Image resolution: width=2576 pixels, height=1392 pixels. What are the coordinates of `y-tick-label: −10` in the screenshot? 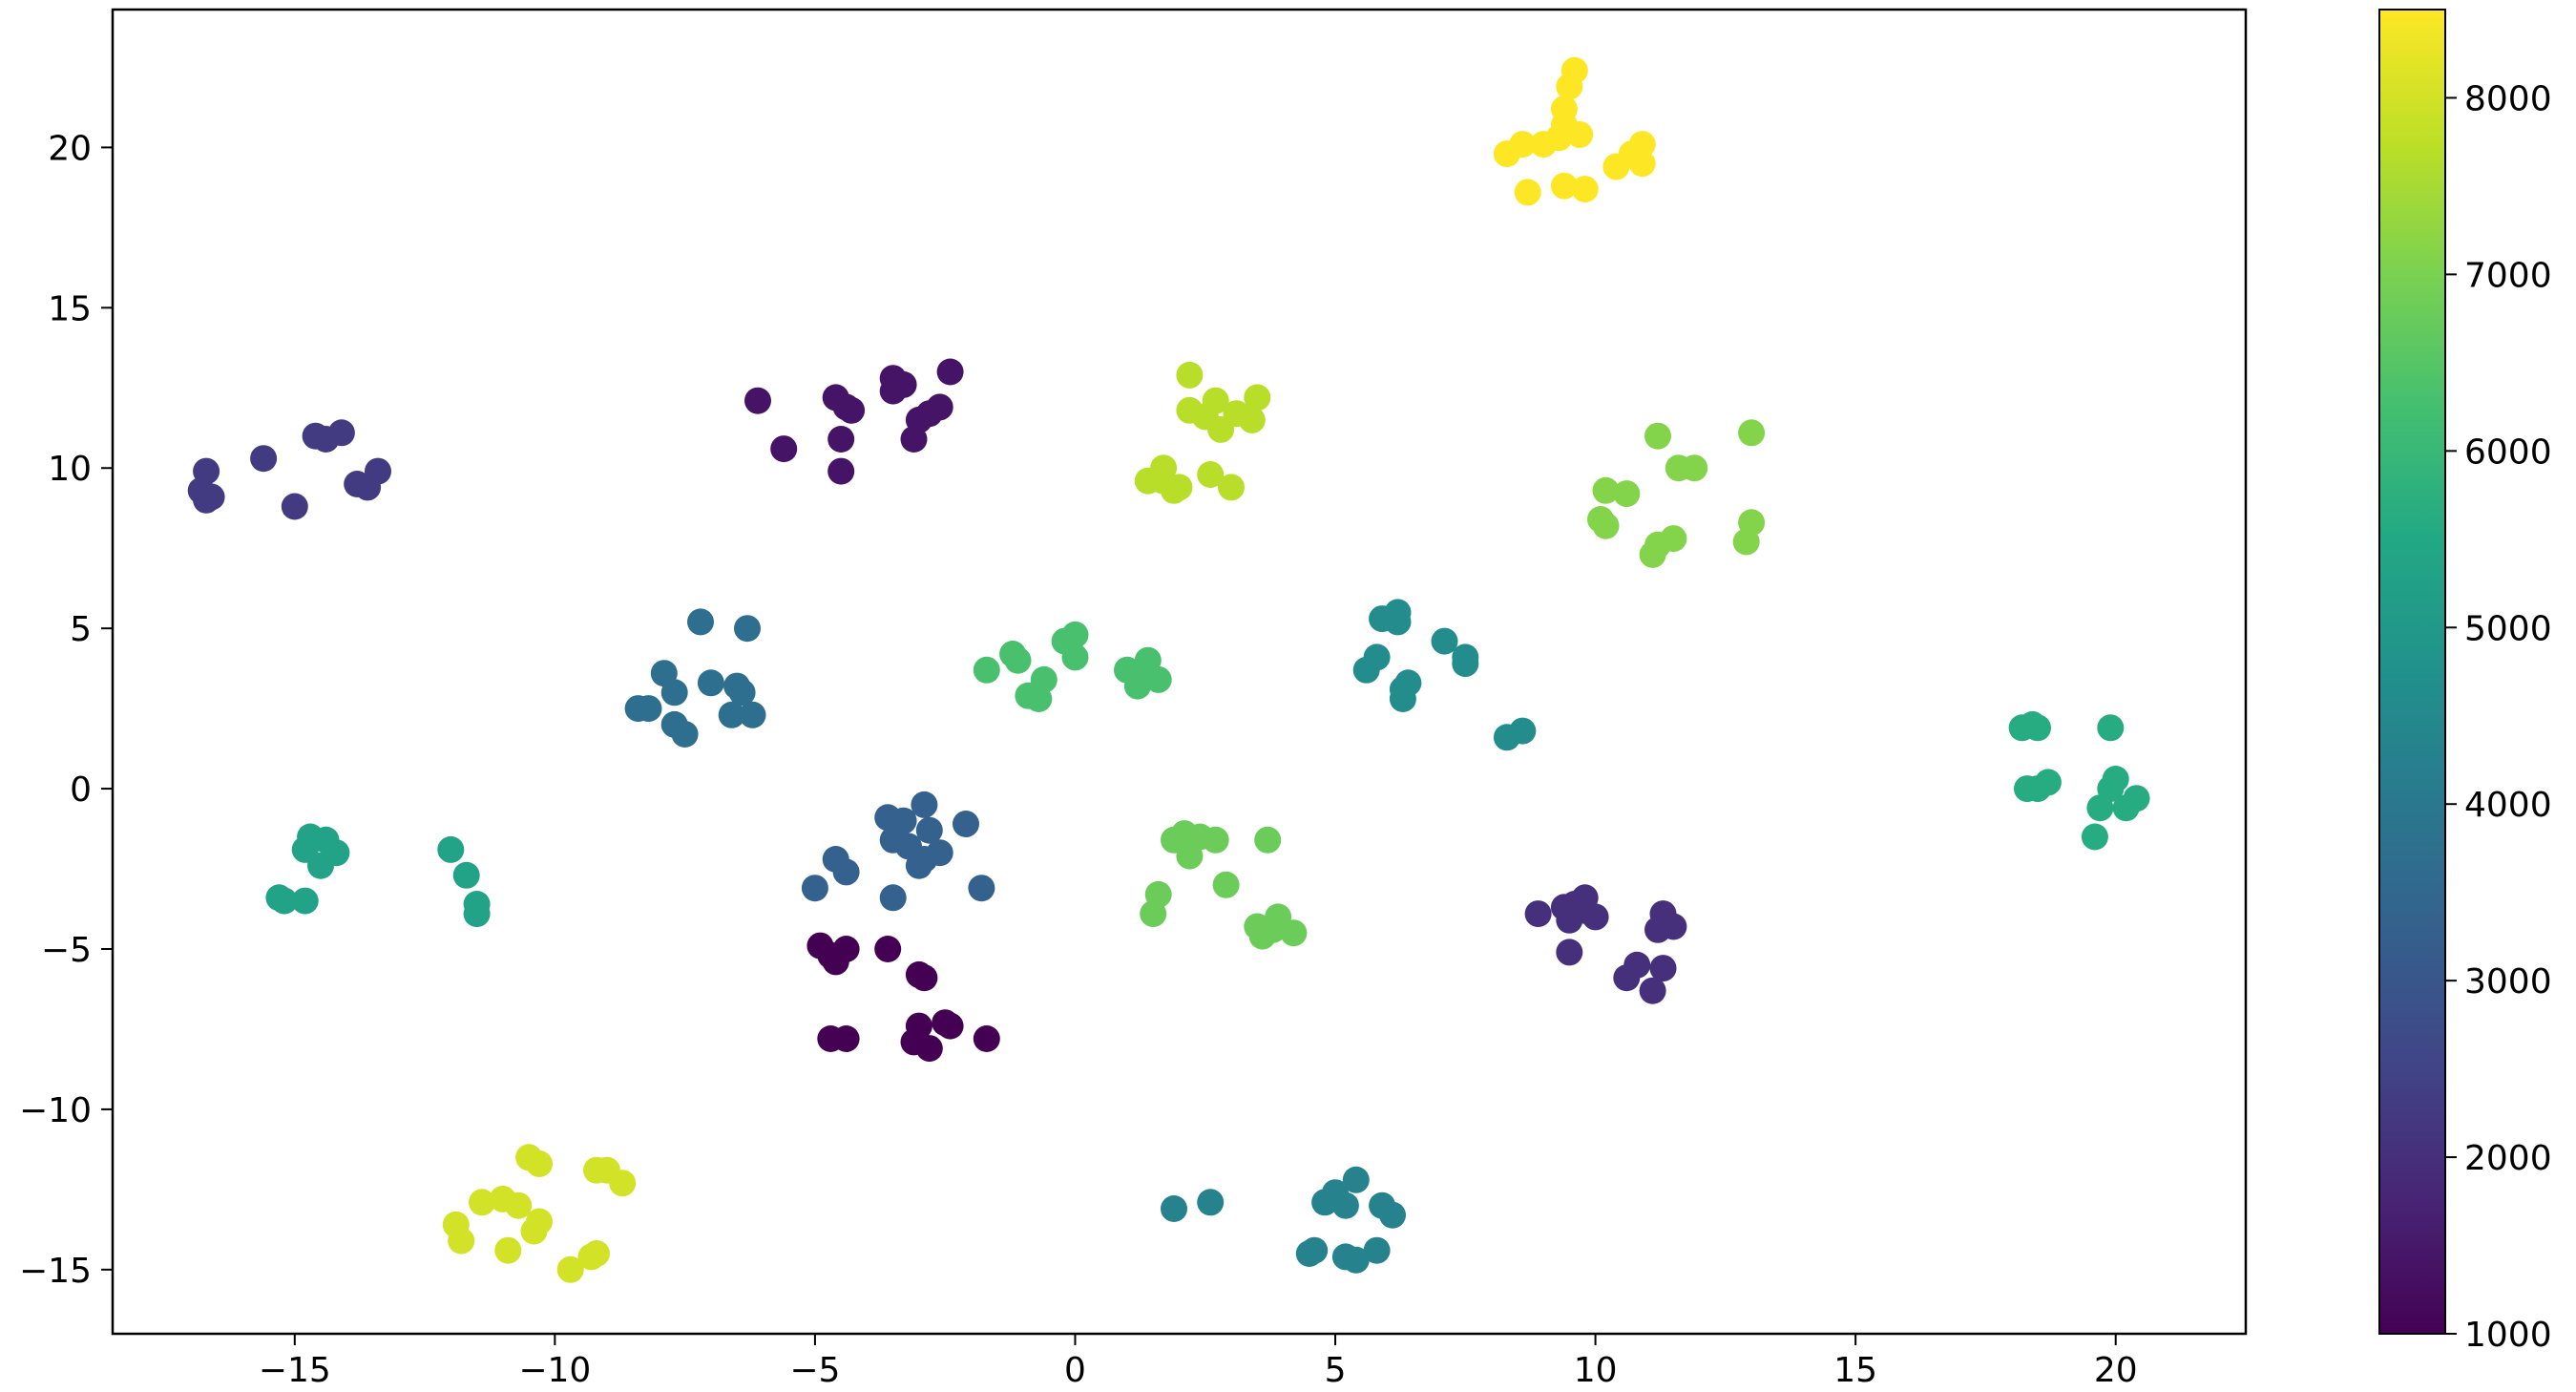 It's located at (55, 1110).